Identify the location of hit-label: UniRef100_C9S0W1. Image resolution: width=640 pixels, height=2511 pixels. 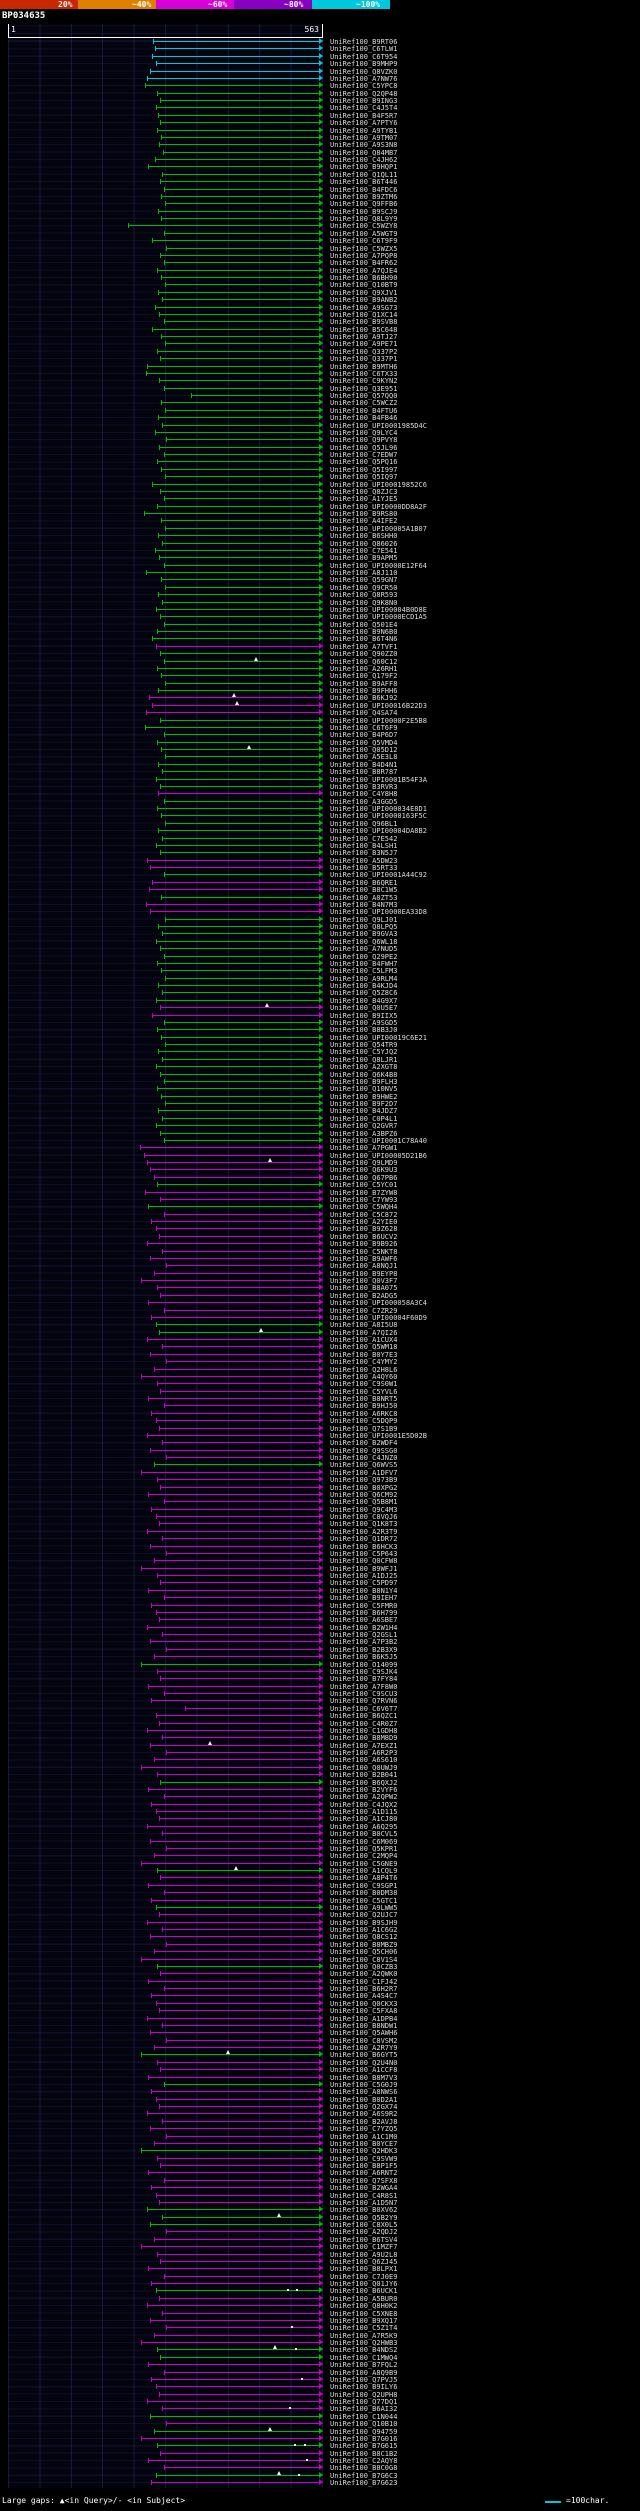
(364, 1384).